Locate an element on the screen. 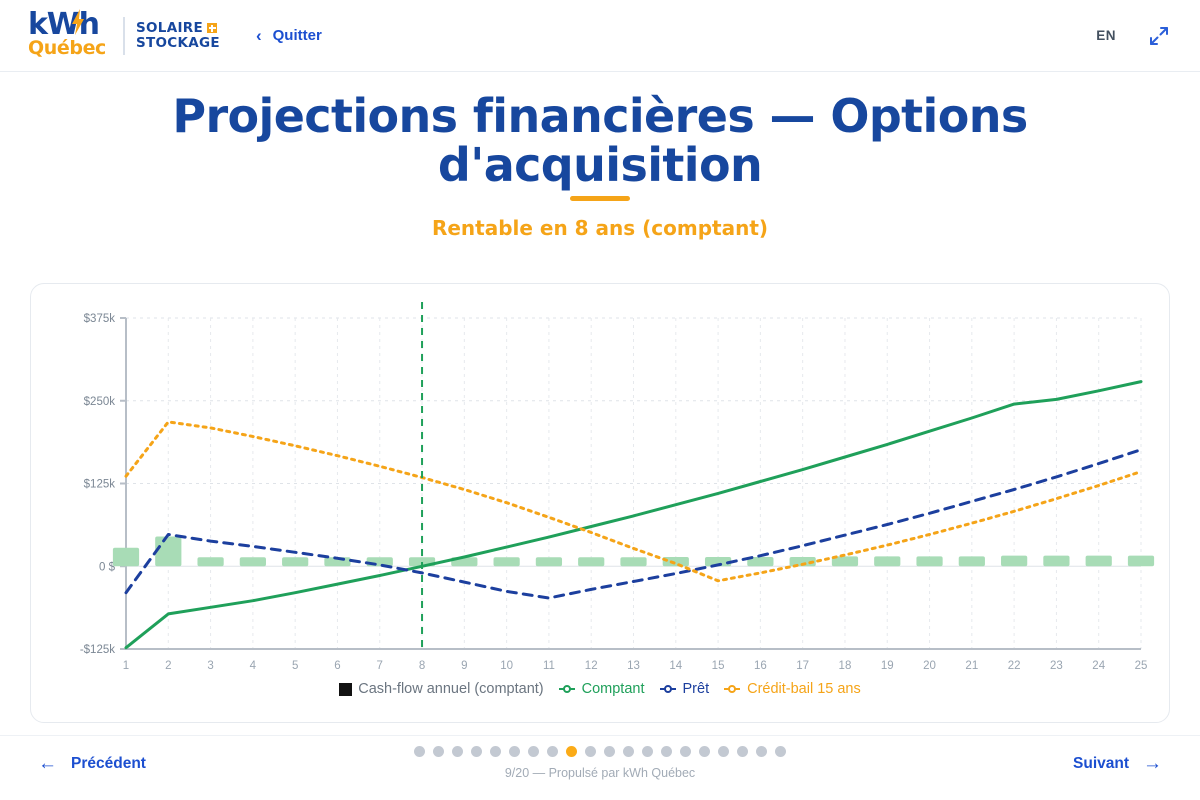 This screenshot has width=1200, height=800. y-tick-label-2: $125k is located at coordinates (100, 485).